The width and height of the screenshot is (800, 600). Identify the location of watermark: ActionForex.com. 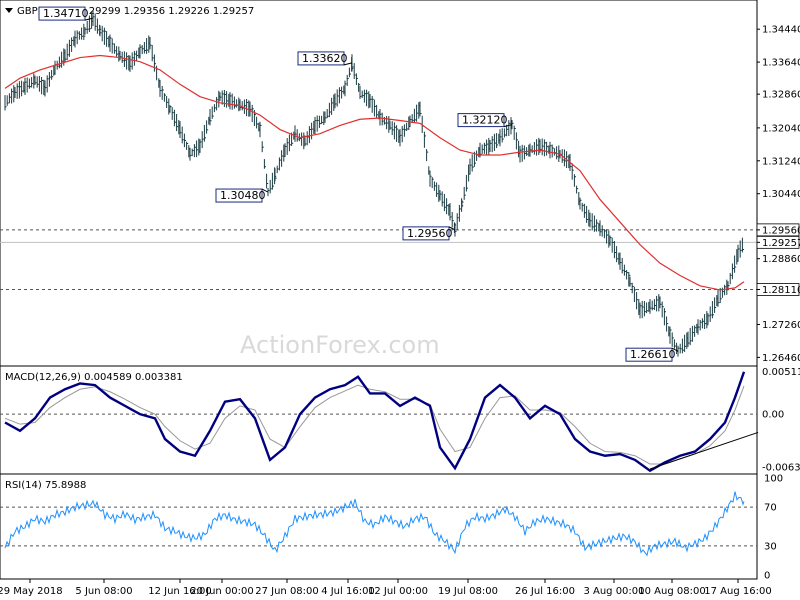
(340, 345).